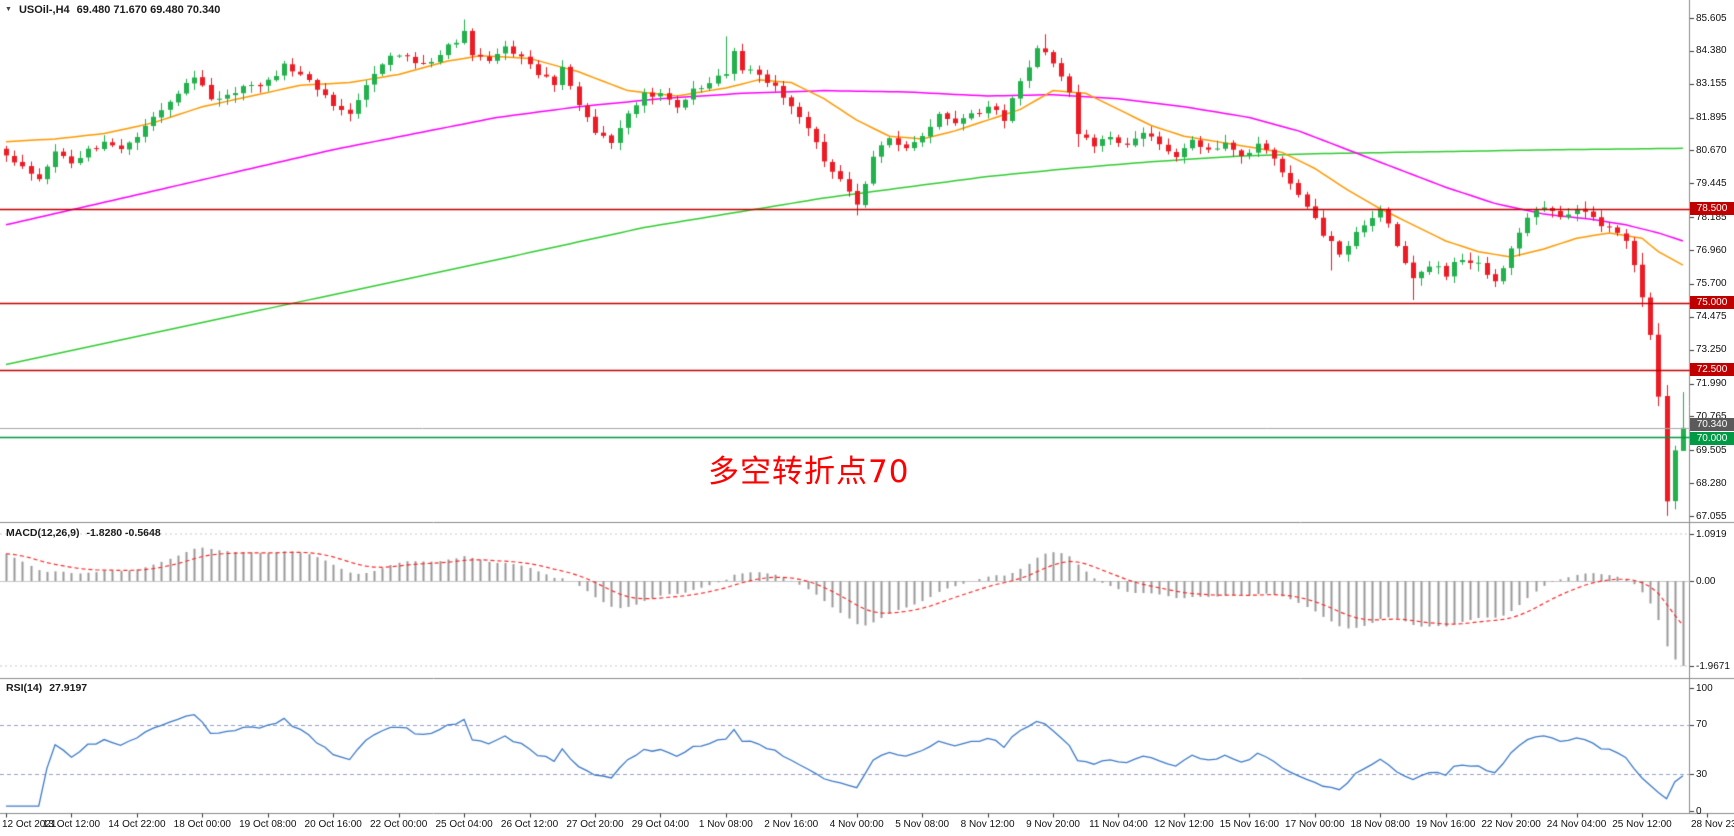 The image size is (1734, 836). Describe the element at coordinates (1702, 725) in the screenshot. I see `rsi-axis-label: 70` at that location.